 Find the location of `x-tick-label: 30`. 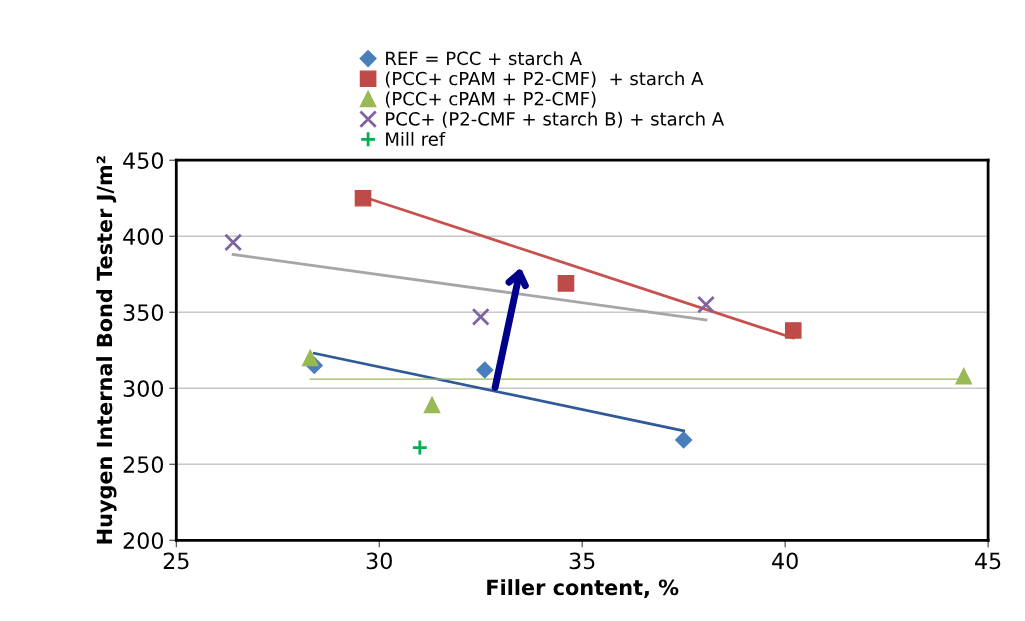

x-tick-label: 30 is located at coordinates (379, 561).